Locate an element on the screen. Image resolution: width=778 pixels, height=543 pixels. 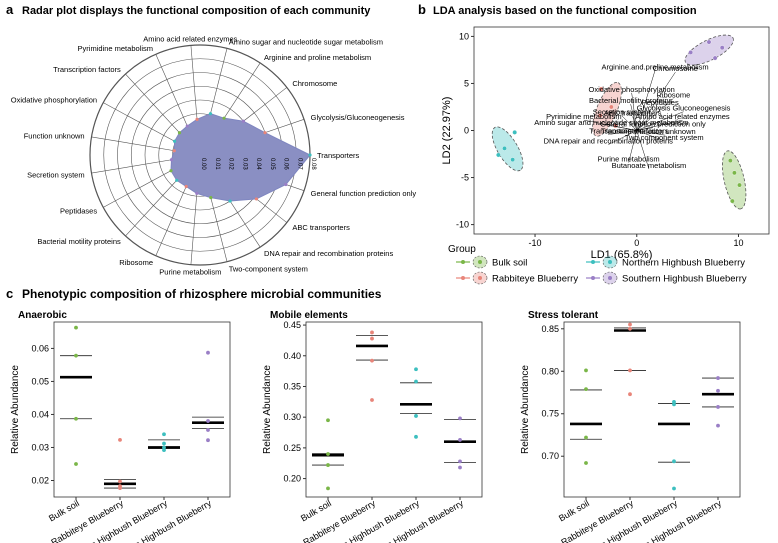
dotplot-y-tick-label: 0.04 is located at coordinates (40, 414).